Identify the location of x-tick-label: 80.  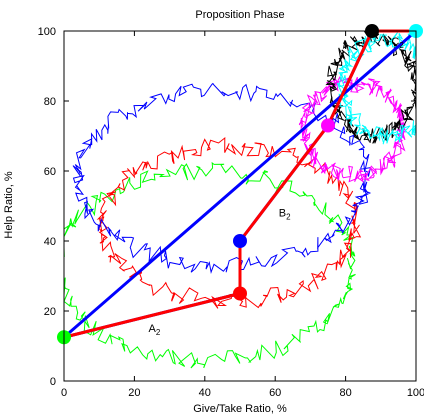
(345, 393).